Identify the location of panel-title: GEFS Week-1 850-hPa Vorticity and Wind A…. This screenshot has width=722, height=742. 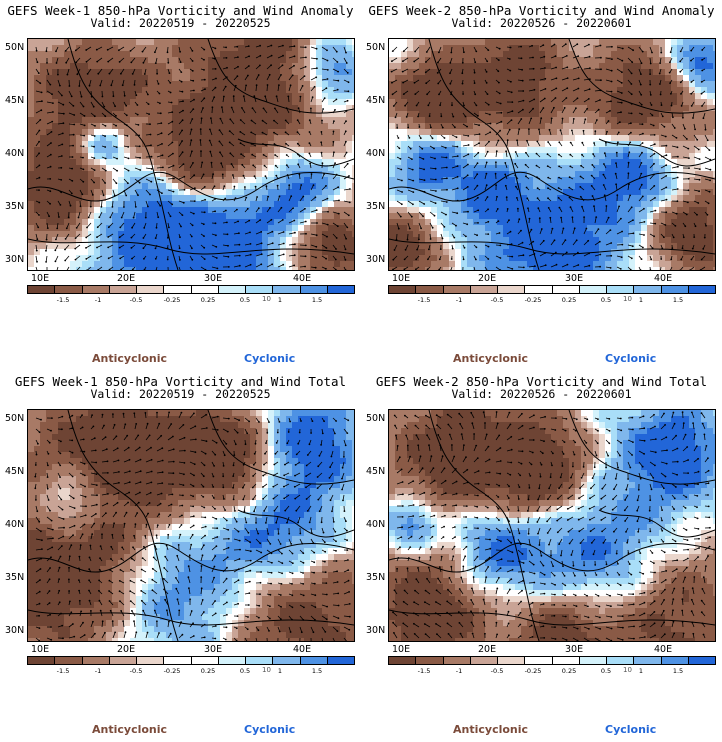
(180, 10).